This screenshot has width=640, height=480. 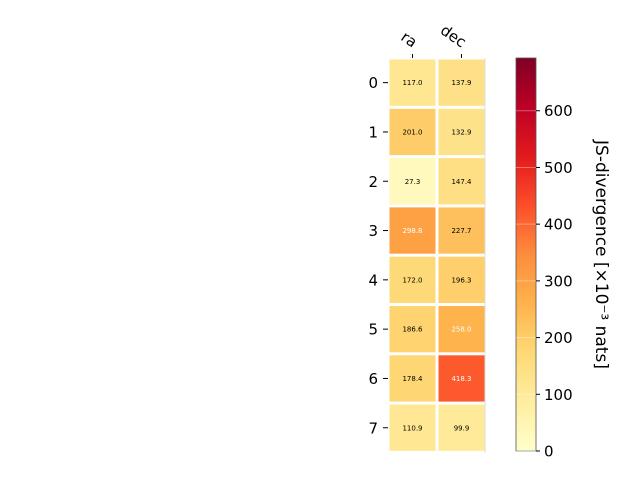 I want to click on heatmap-cell-label: 186.6, so click(x=412, y=330).